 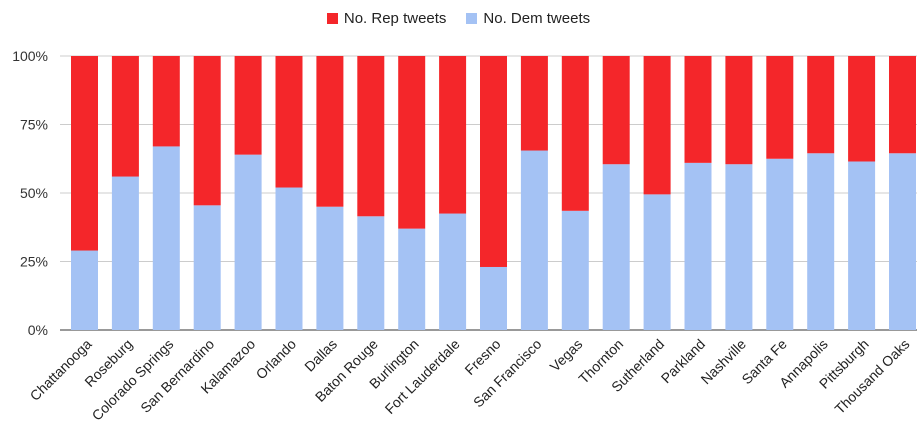 I want to click on x-tick-label: San Bernardino, so click(x=177, y=376).